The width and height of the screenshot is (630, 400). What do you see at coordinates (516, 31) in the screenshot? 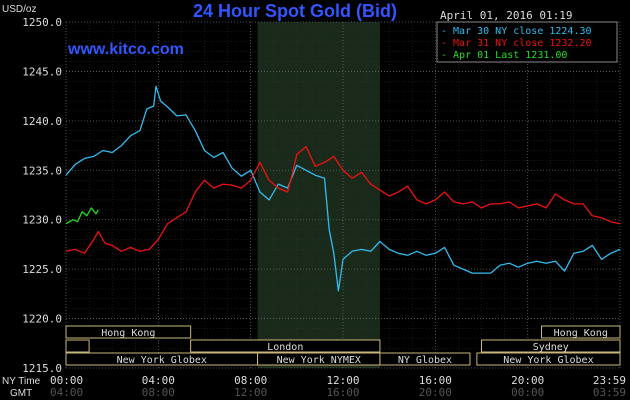
I see `legend-entry: - Mar 30 NY close 1224.30` at bounding box center [516, 31].